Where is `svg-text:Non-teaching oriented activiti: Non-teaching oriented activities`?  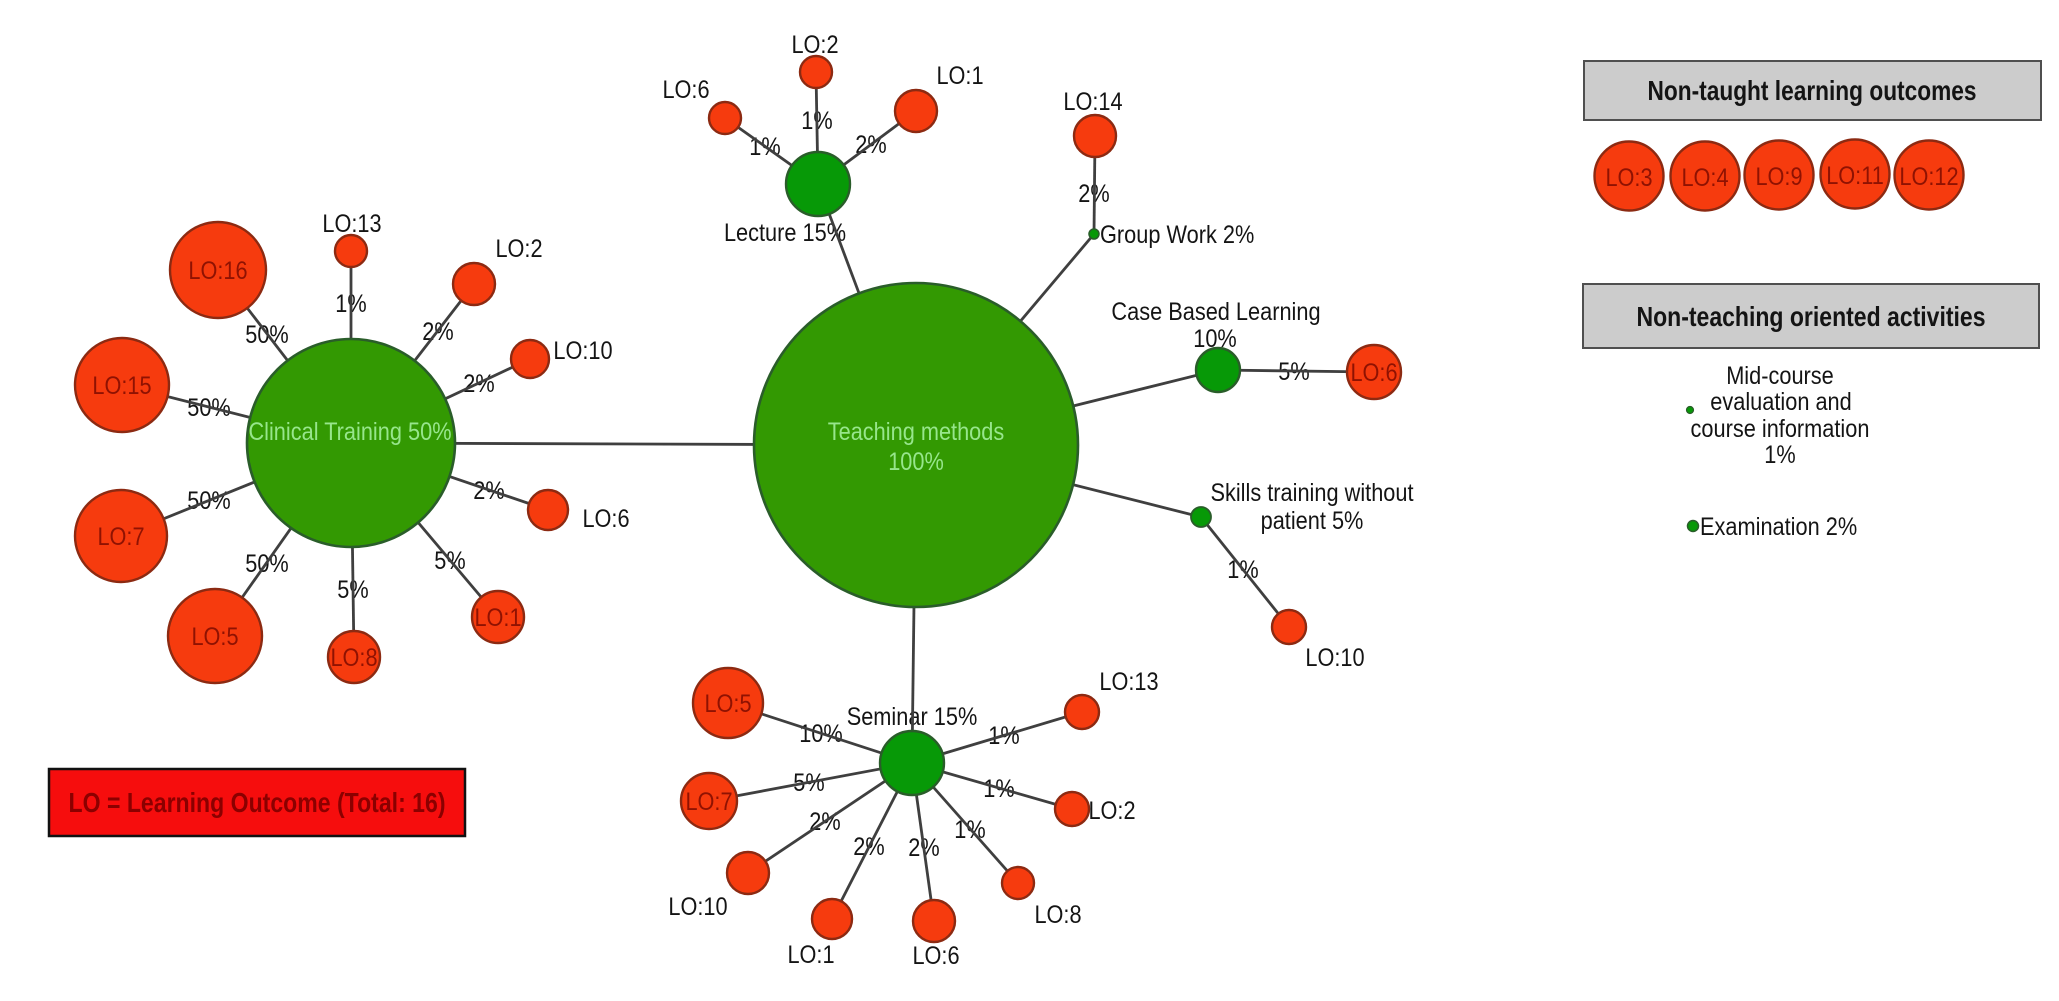
svg-text:Non-teaching oriented activiti: Non-teaching oriented activities is located at coordinates (1811, 316).